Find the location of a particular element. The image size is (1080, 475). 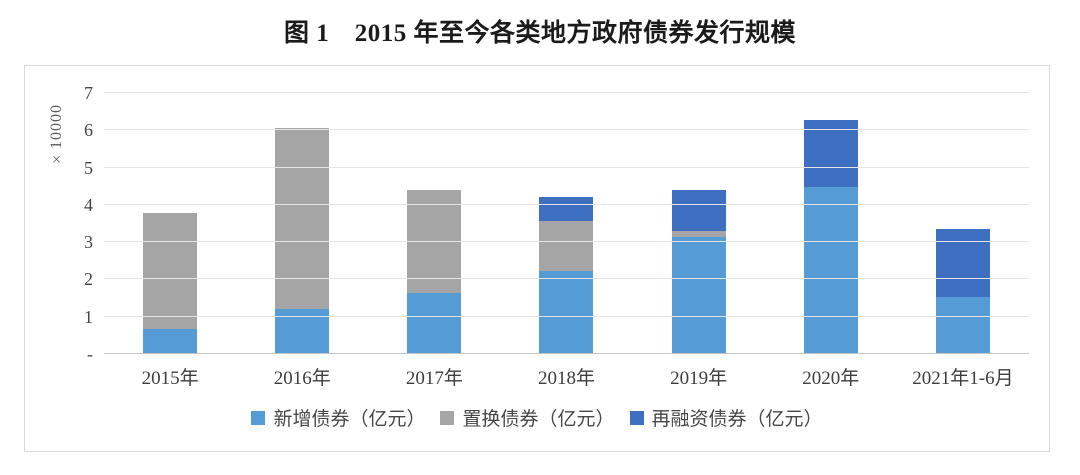

x-axis-labels: 2015年 2016年 2017年 2018年 2019年 2020年 2021年1-6月 is located at coordinates (566, 376).